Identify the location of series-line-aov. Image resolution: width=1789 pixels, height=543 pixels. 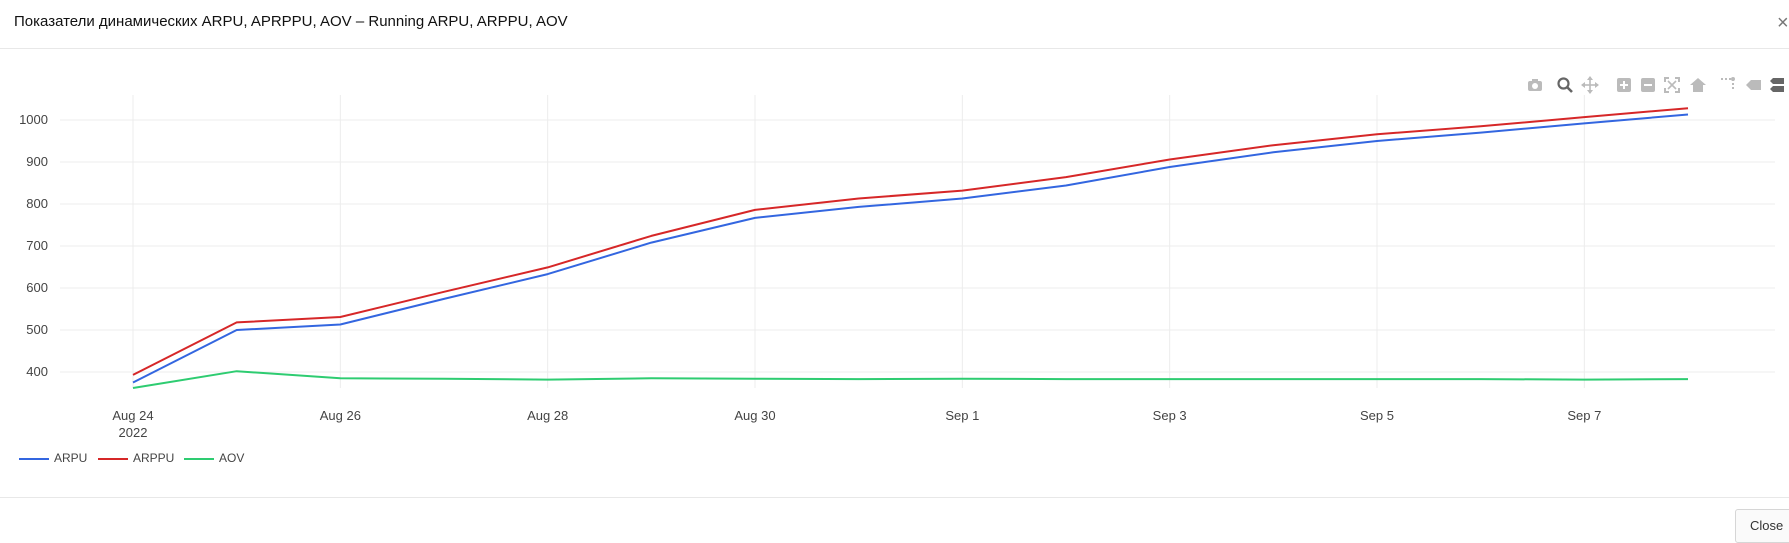
(910, 379).